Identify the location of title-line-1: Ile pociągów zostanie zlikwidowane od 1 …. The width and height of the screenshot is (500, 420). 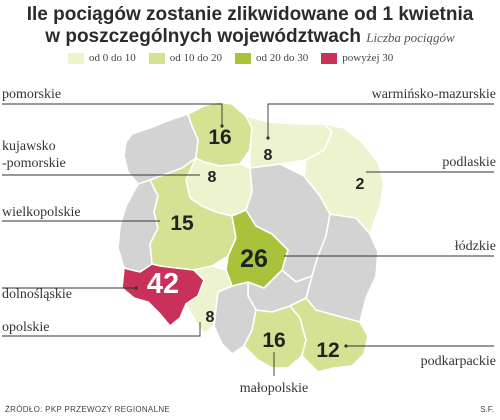
(250, 14).